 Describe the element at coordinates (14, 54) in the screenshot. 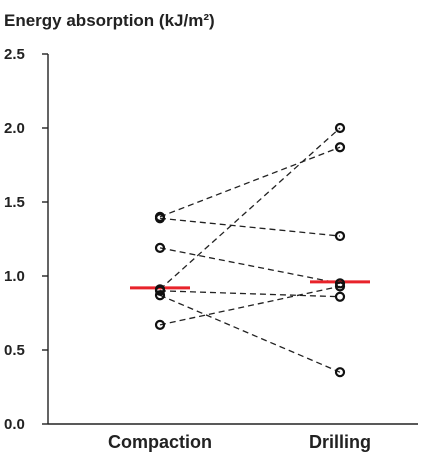

I see `y-tick-label: 2.5` at that location.